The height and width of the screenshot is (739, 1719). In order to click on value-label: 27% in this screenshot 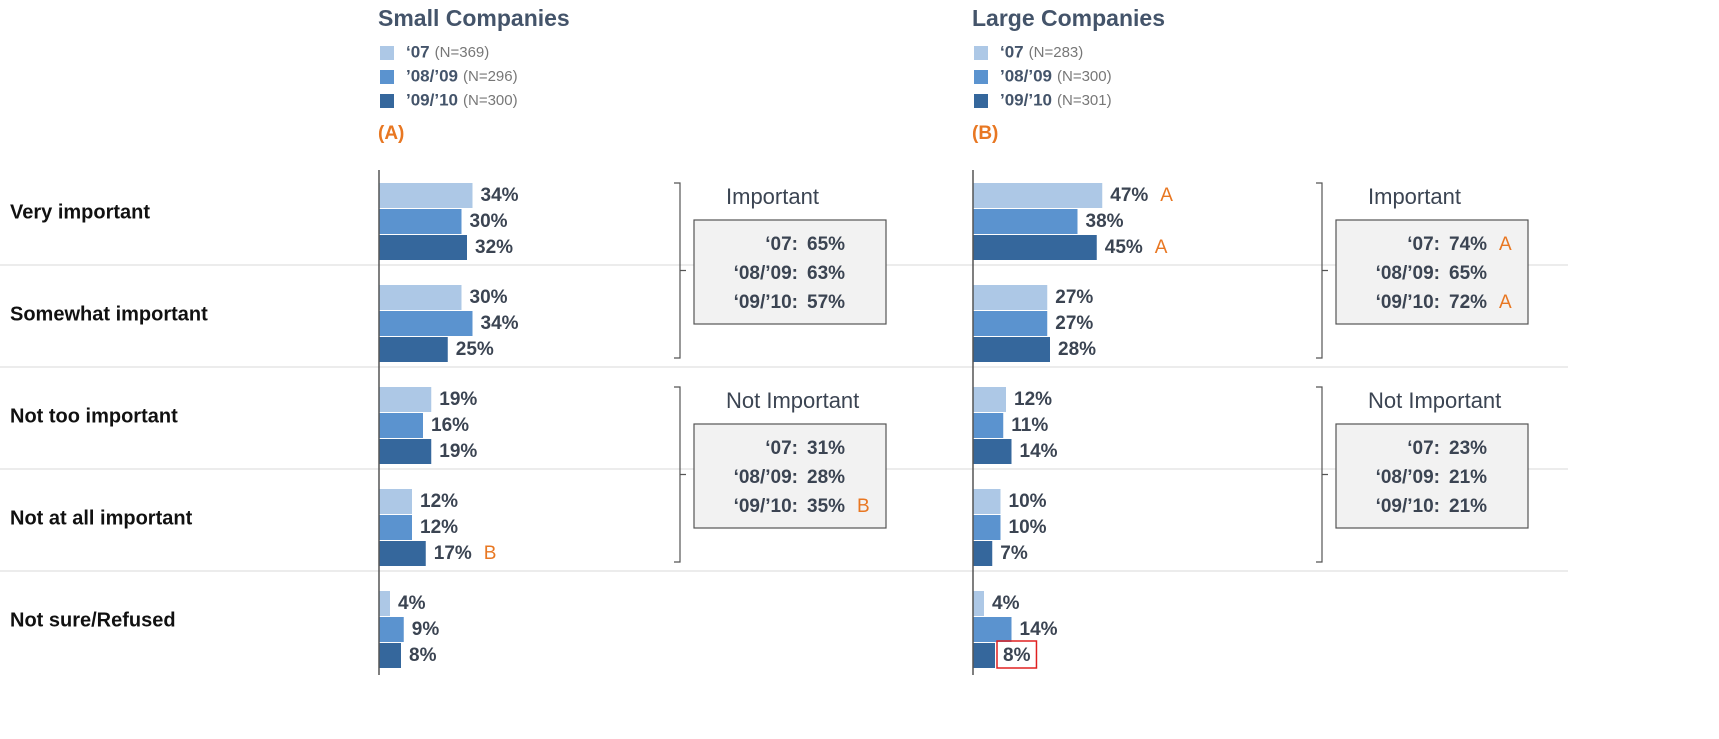, I will do `click(1074, 323)`.